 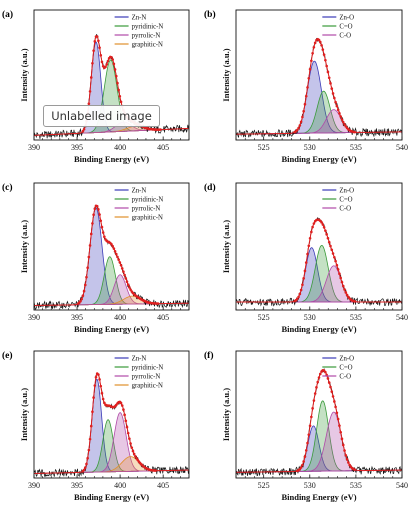 I want to click on panel-label: (e), so click(x=7, y=355).